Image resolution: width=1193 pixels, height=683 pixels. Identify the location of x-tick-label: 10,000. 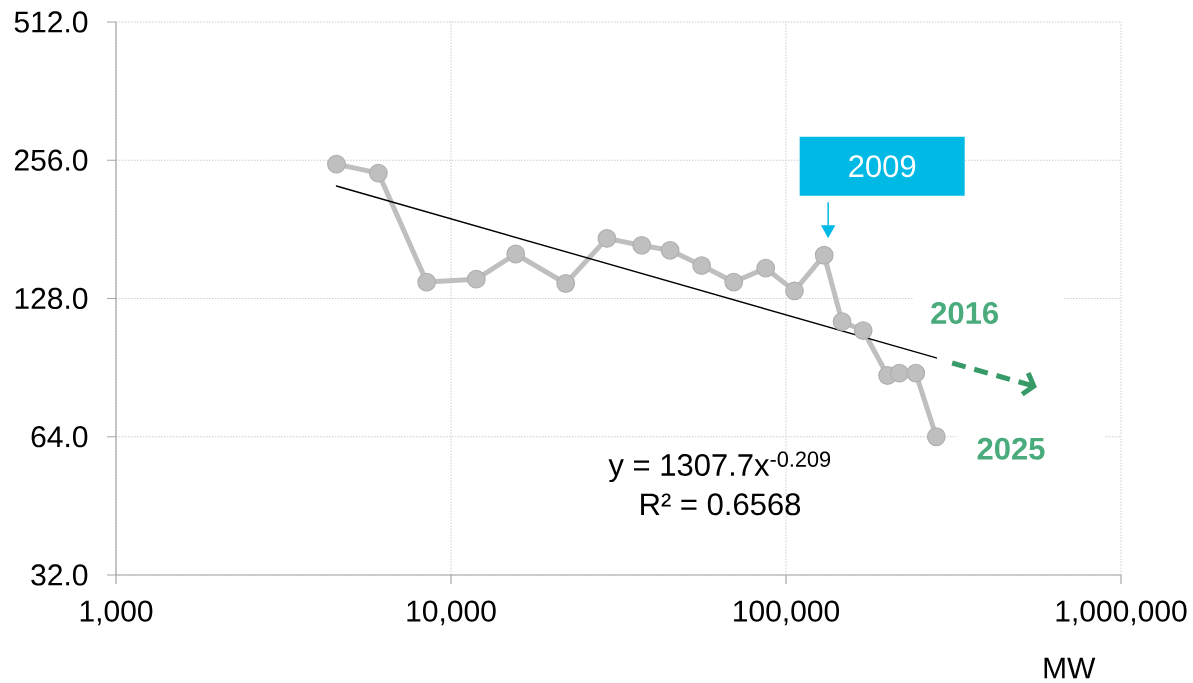
(451, 613).